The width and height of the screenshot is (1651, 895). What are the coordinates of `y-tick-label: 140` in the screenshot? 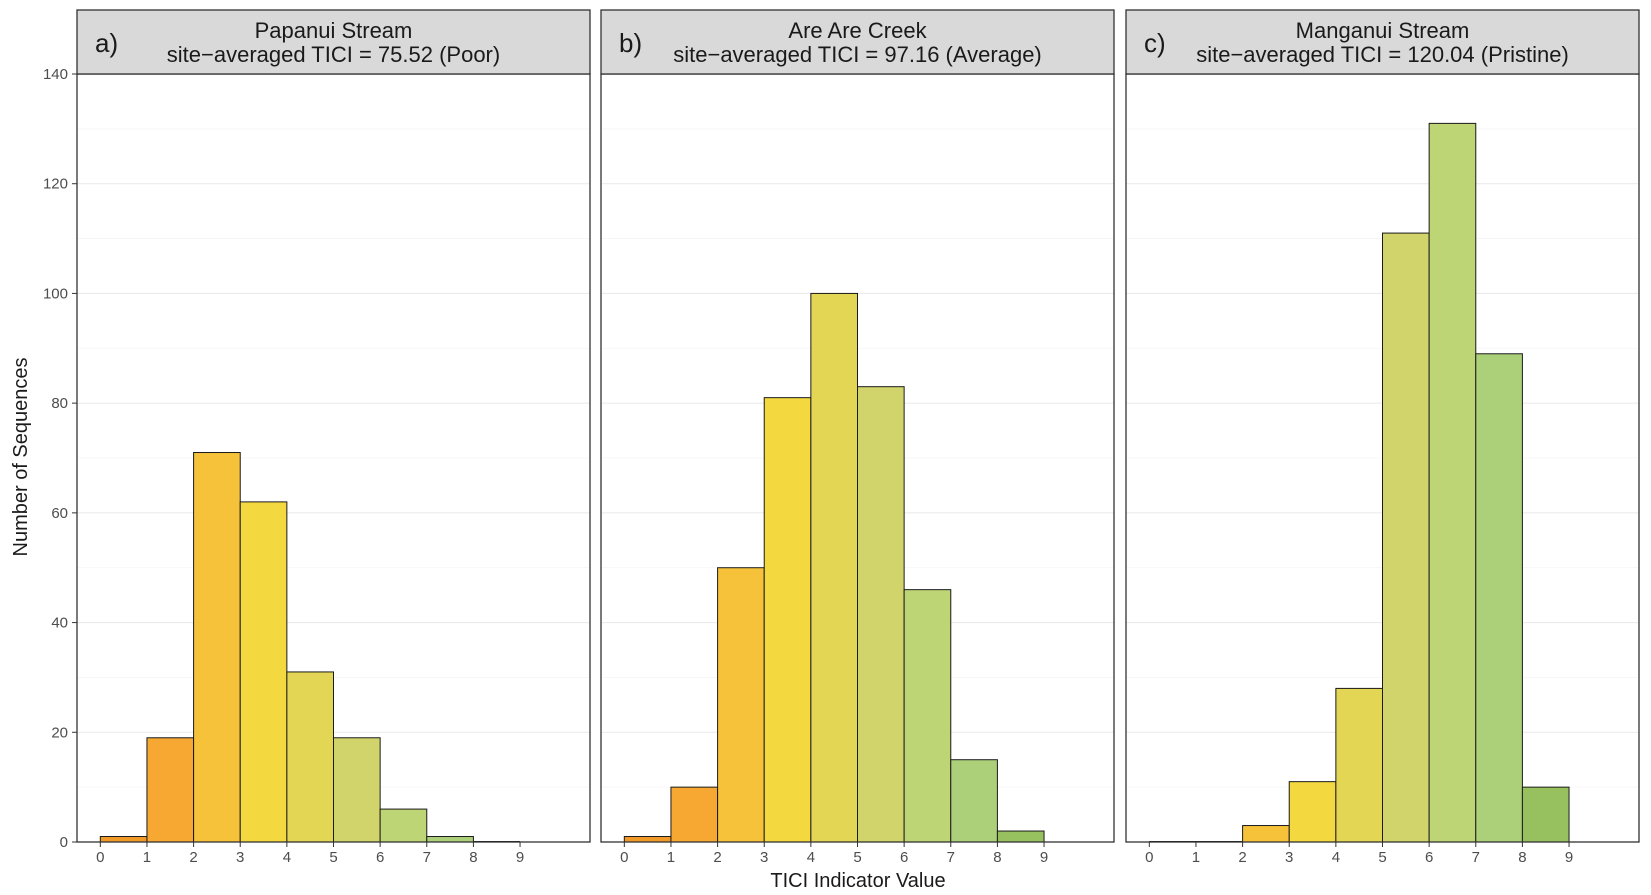 It's located at (55, 74).